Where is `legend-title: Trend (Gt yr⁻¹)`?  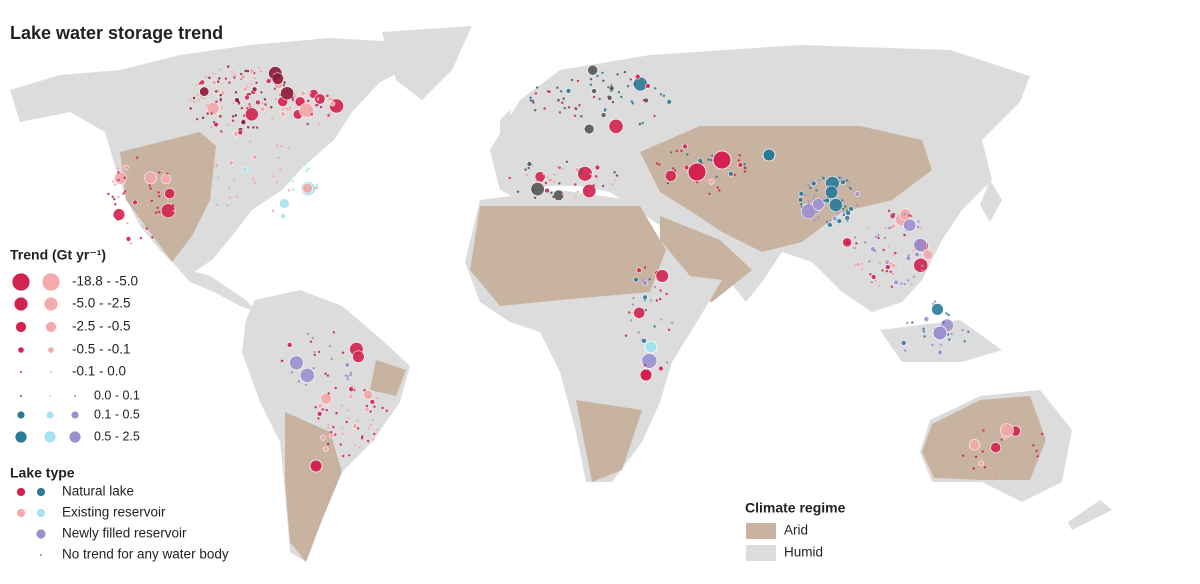 legend-title: Trend (Gt yr⁻¹) is located at coordinates (58, 255).